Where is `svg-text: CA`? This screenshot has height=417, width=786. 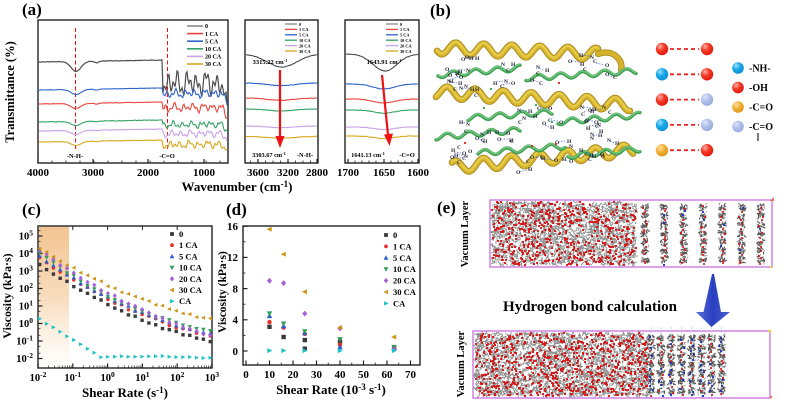 svg-text: CA is located at coordinates (399, 303).